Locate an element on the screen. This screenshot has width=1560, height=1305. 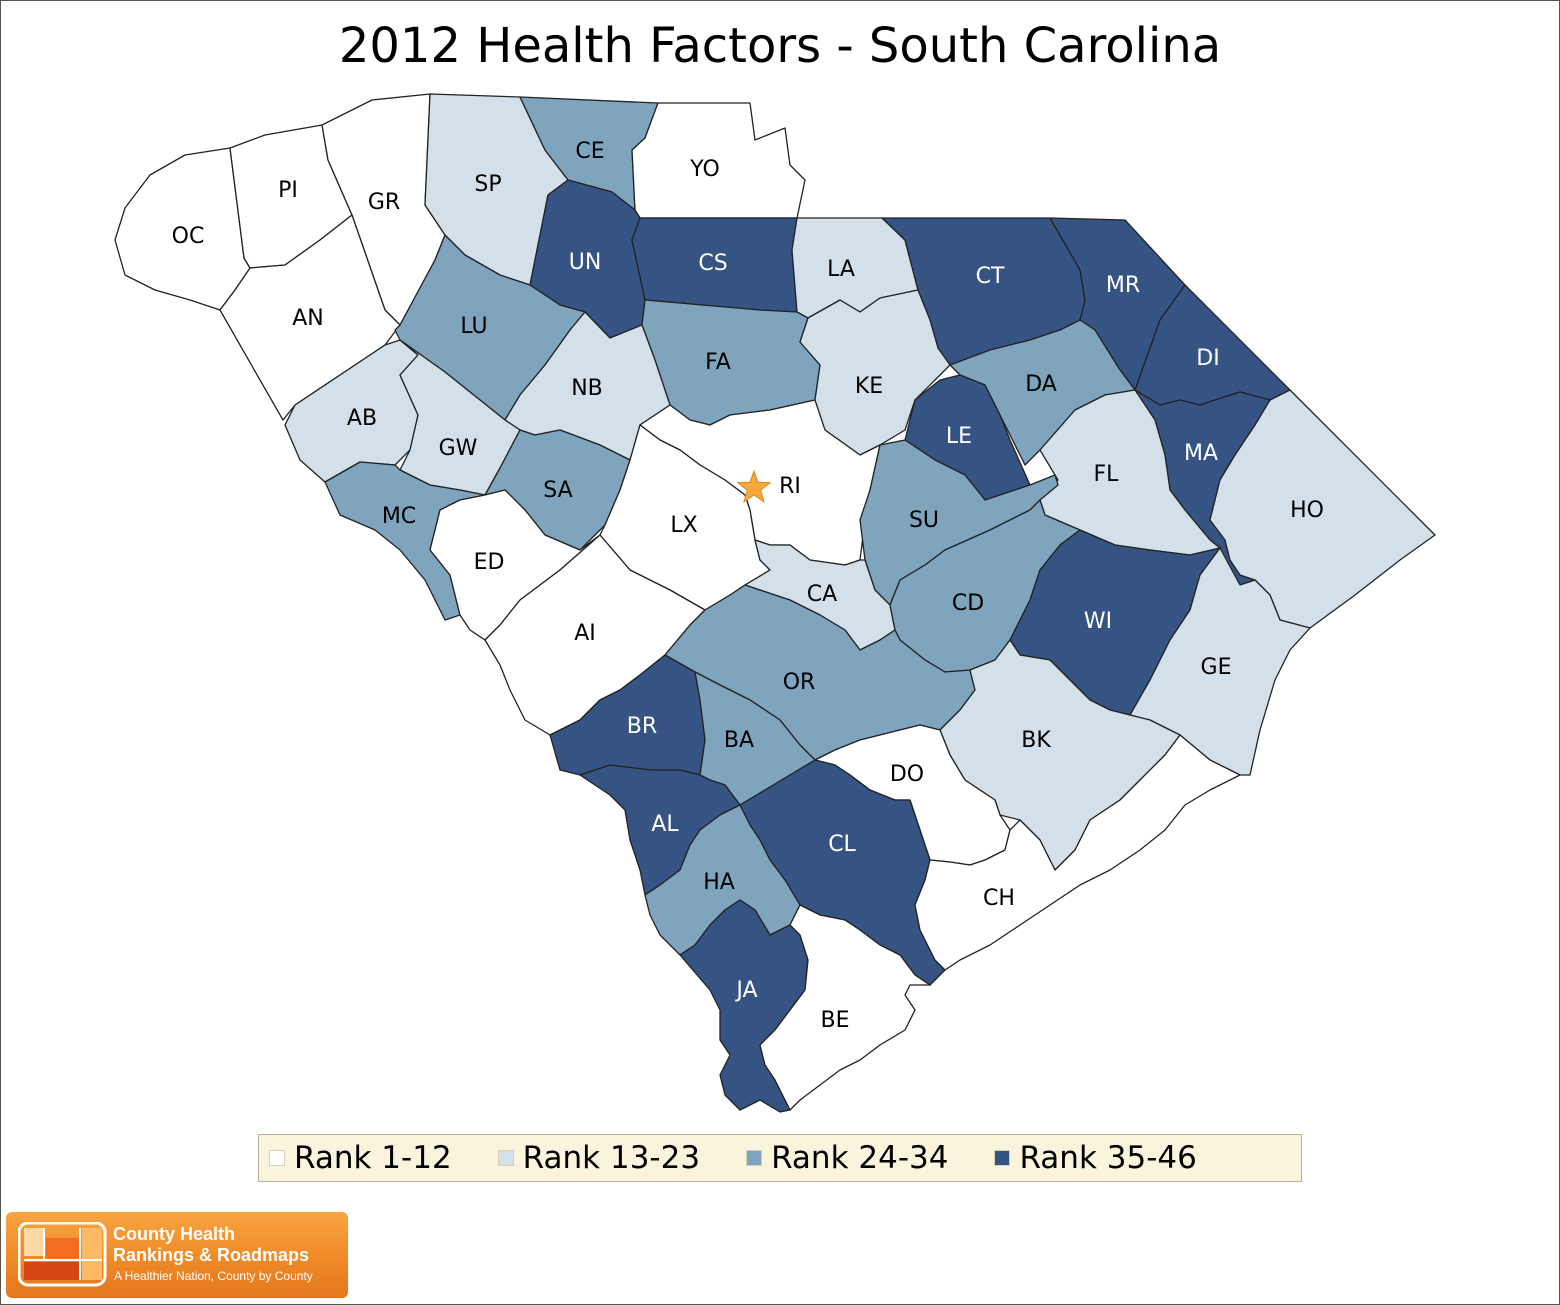
county-label-bk: BK is located at coordinates (1036, 740).